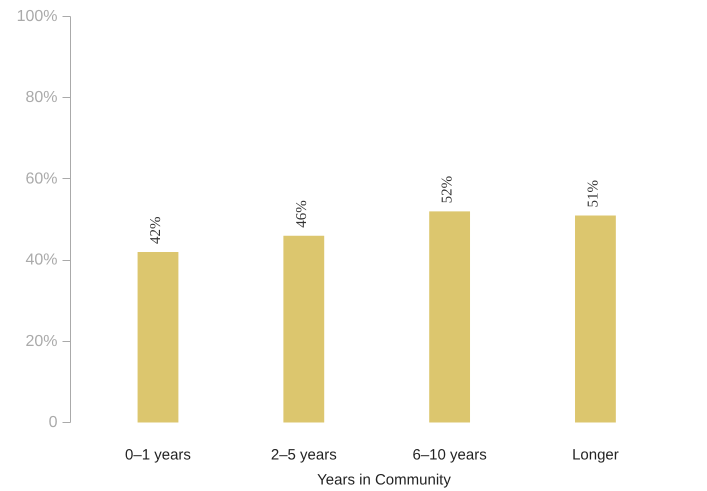 The height and width of the screenshot is (491, 707). I want to click on y-tick-label: 100%, so click(37, 16).